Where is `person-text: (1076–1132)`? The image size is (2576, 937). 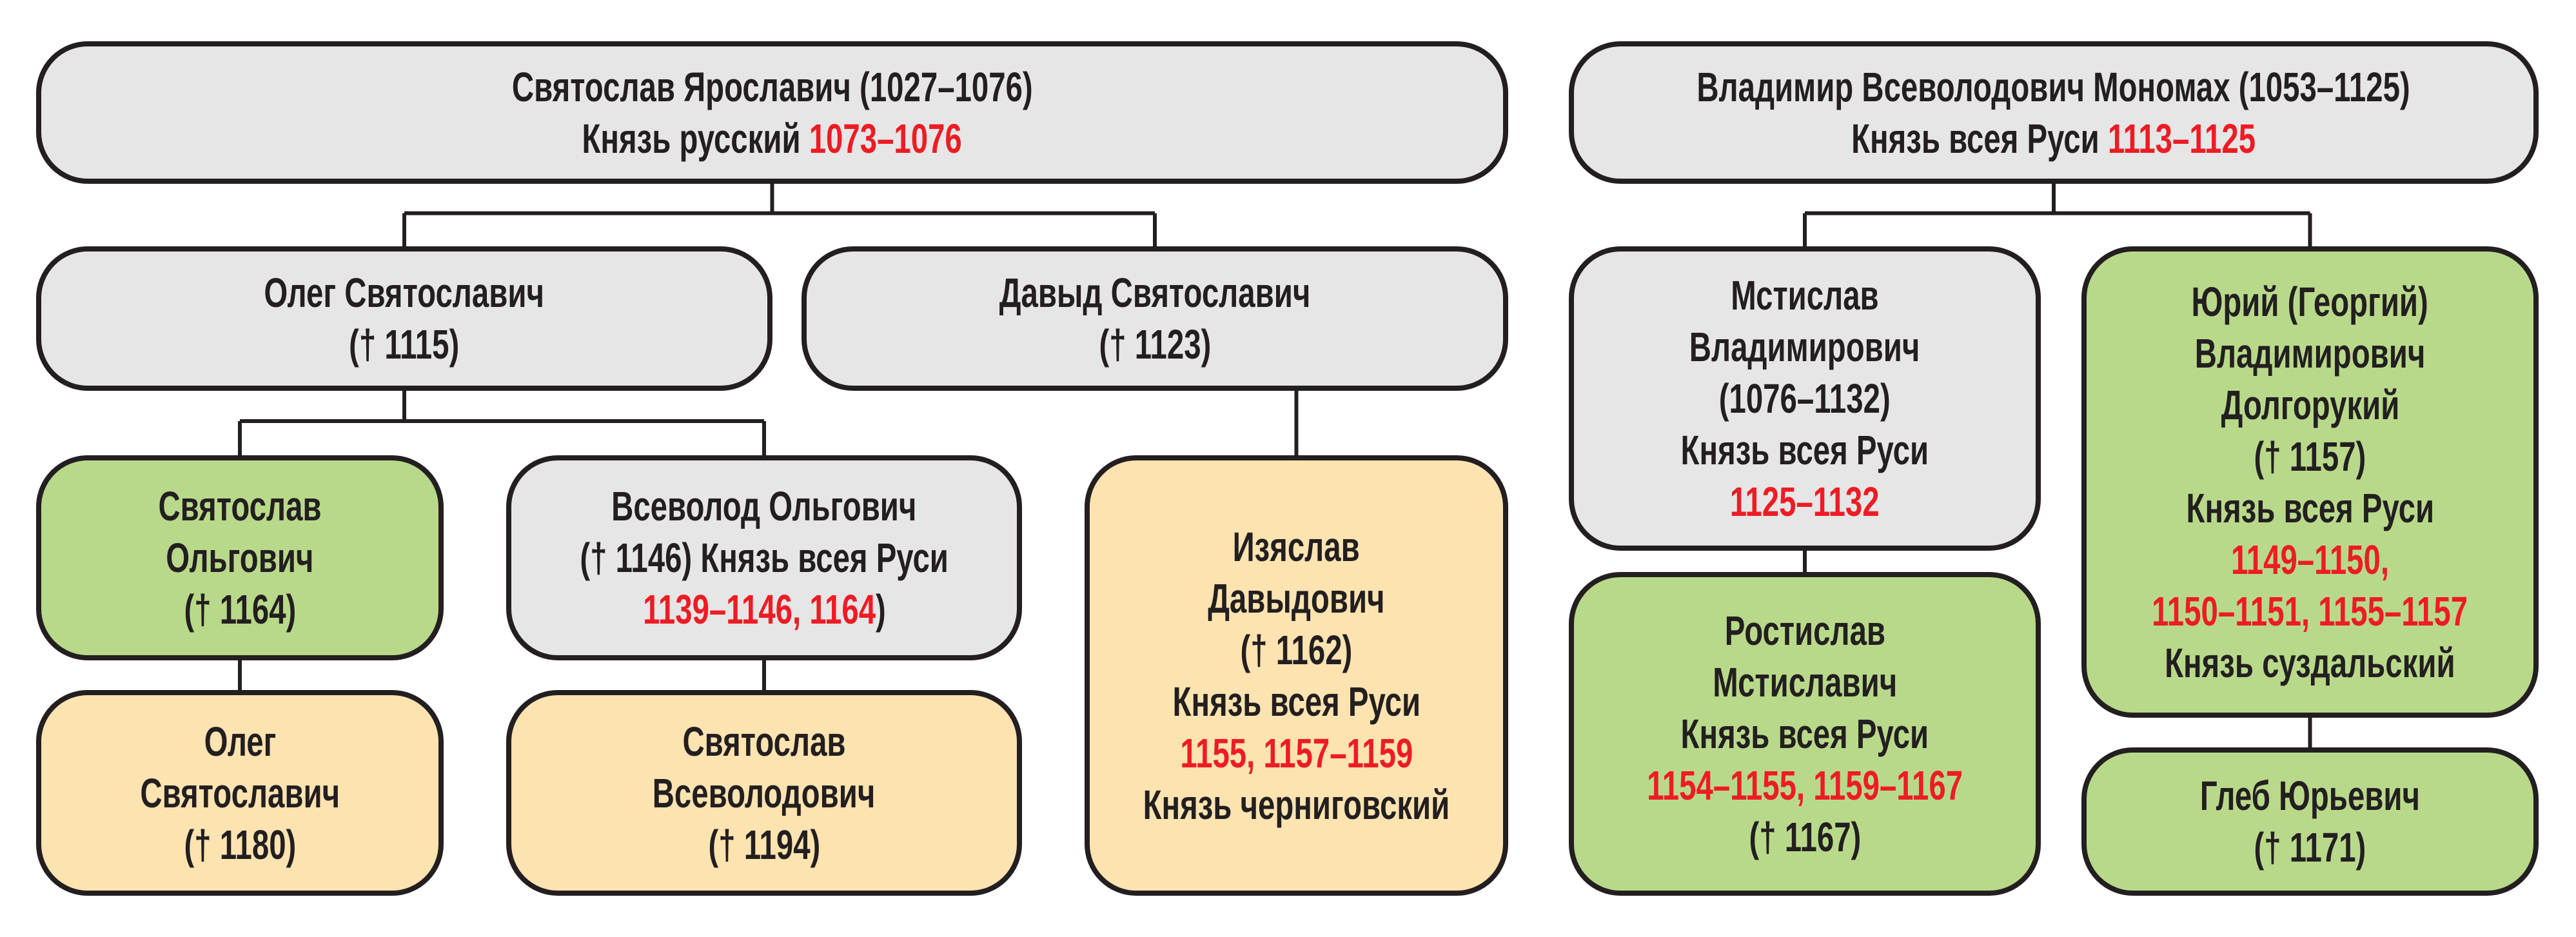 person-text: (1076–1132) is located at coordinates (1805, 398).